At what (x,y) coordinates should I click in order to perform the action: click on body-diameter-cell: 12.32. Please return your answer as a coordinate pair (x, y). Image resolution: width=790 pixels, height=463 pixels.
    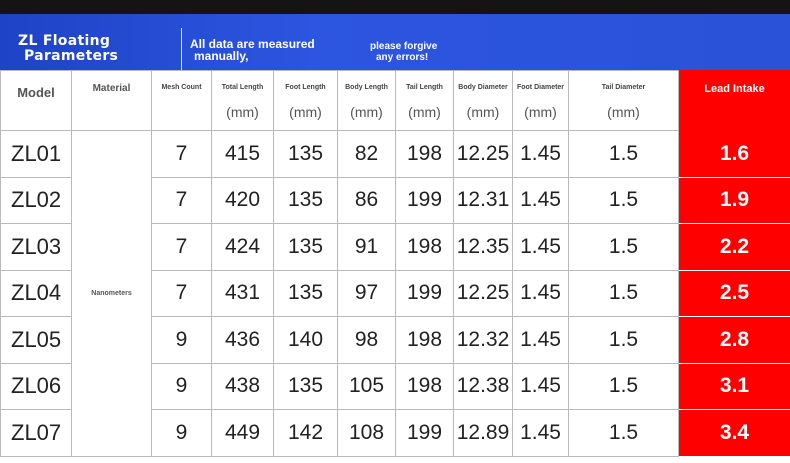
    Looking at the image, I should click on (483, 340).